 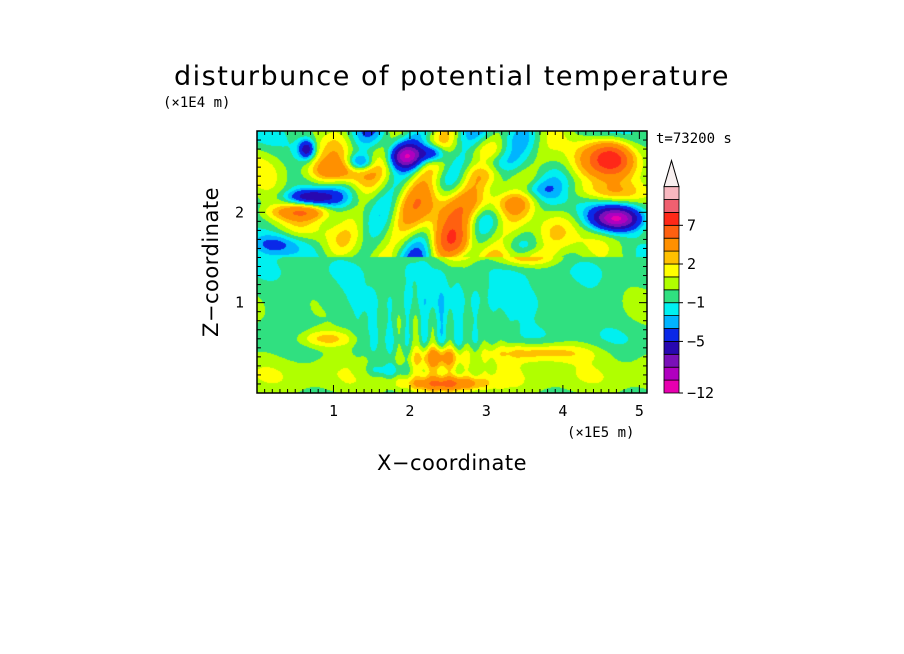 I want to click on chart-title: disturbunce of potential temperature, so click(x=452, y=76).